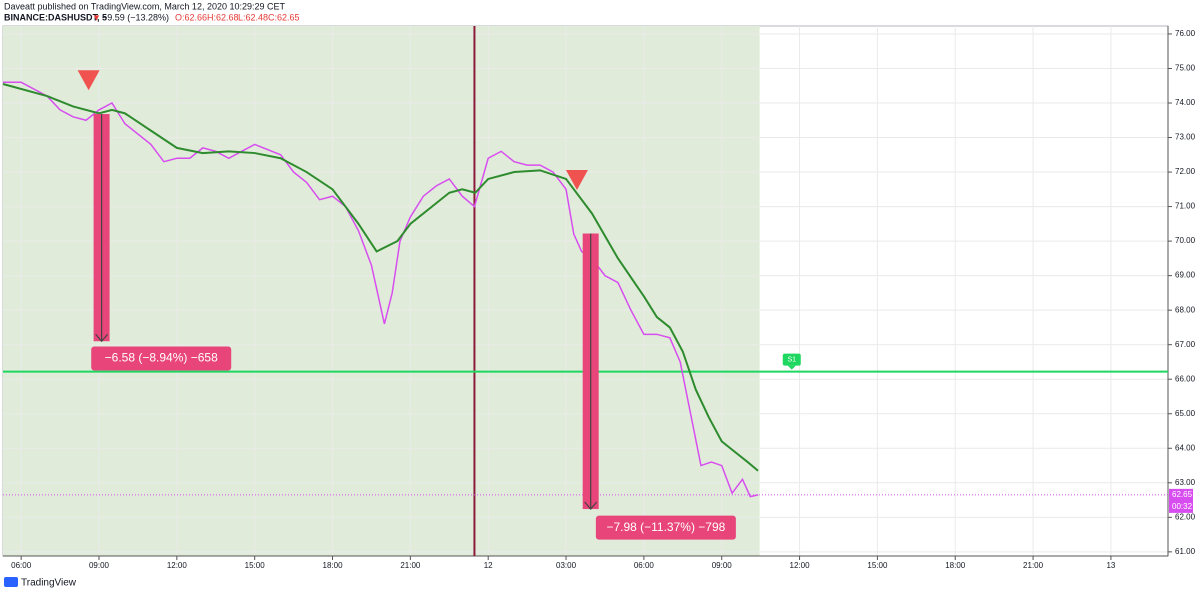 The image size is (1200, 599). I want to click on x-tick-label: 13, so click(1110, 565).